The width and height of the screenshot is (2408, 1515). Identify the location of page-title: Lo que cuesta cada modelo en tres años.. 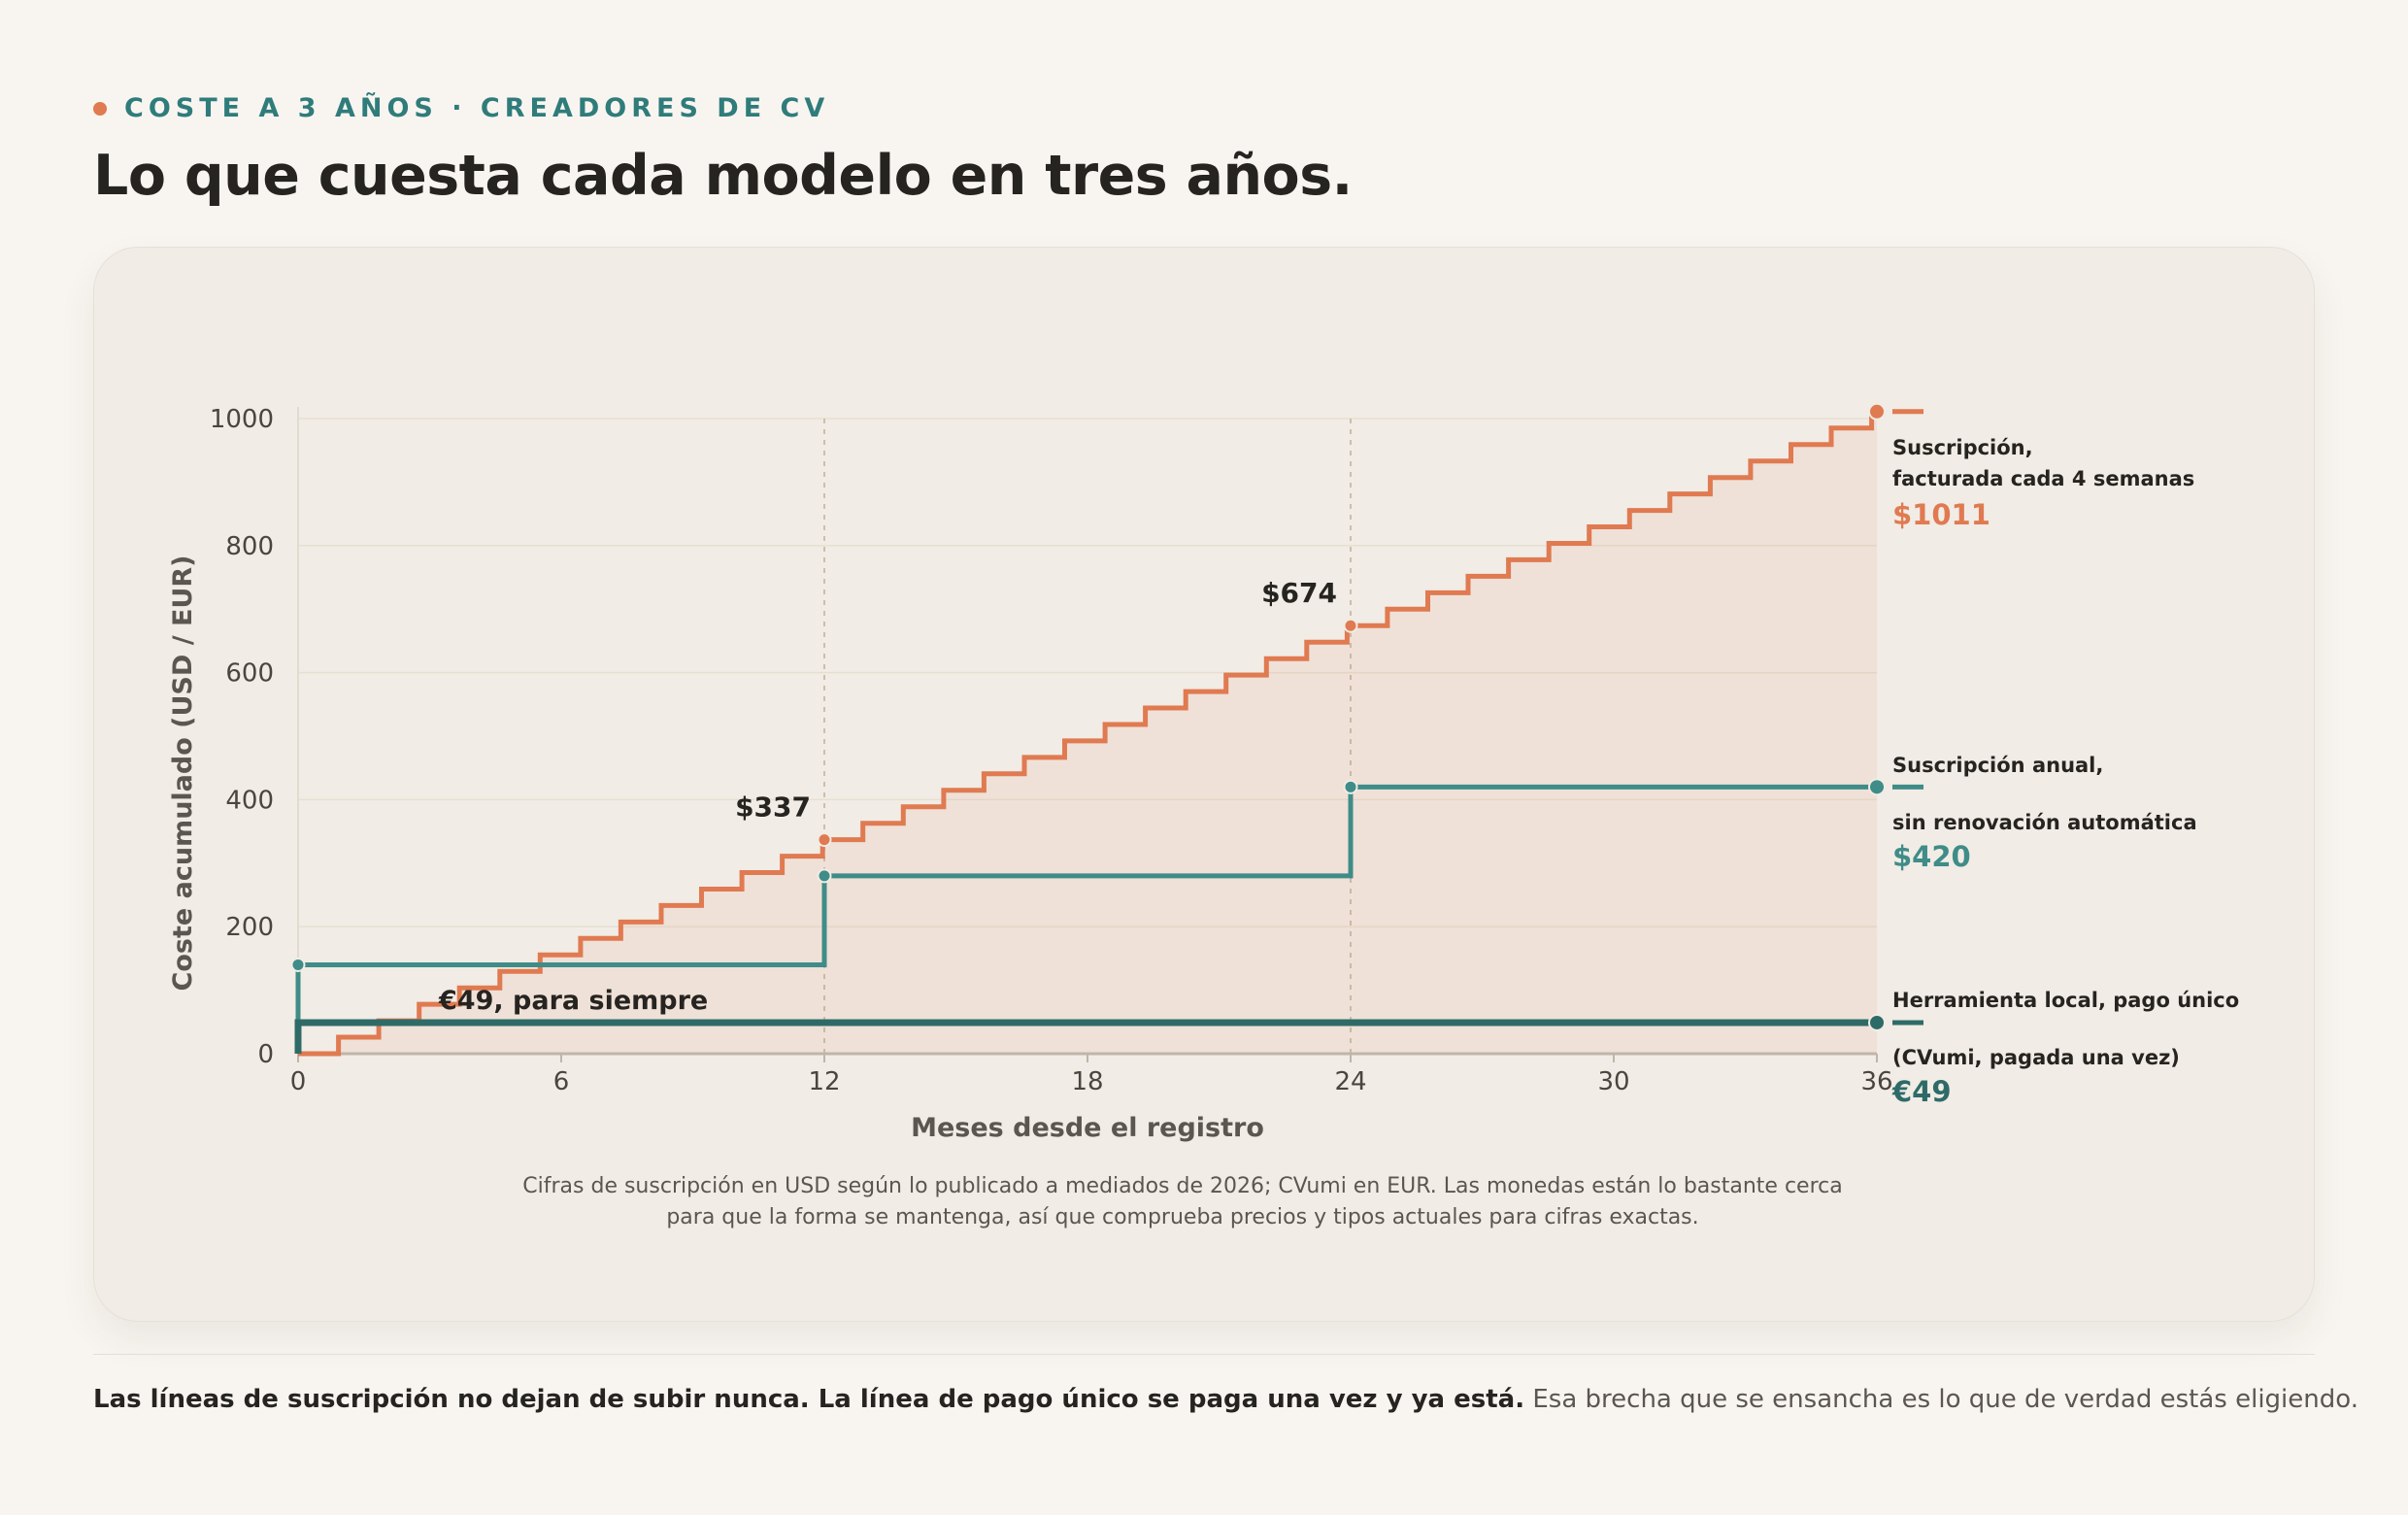
(723, 176).